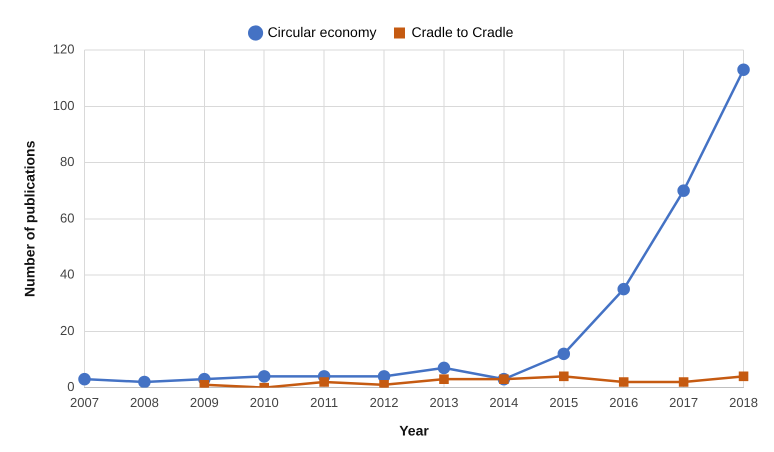  I want to click on y-tick-label: 120, so click(63, 49).